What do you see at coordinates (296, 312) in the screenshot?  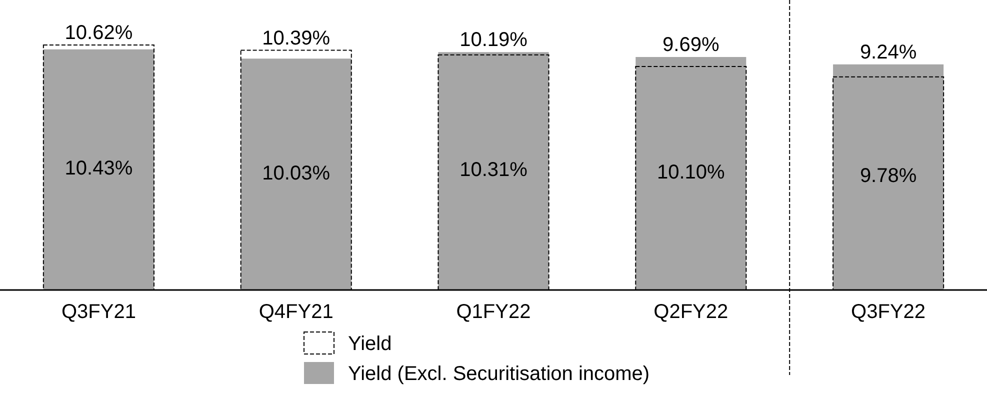 I see `x-tick-label: Q4FY21` at bounding box center [296, 312].